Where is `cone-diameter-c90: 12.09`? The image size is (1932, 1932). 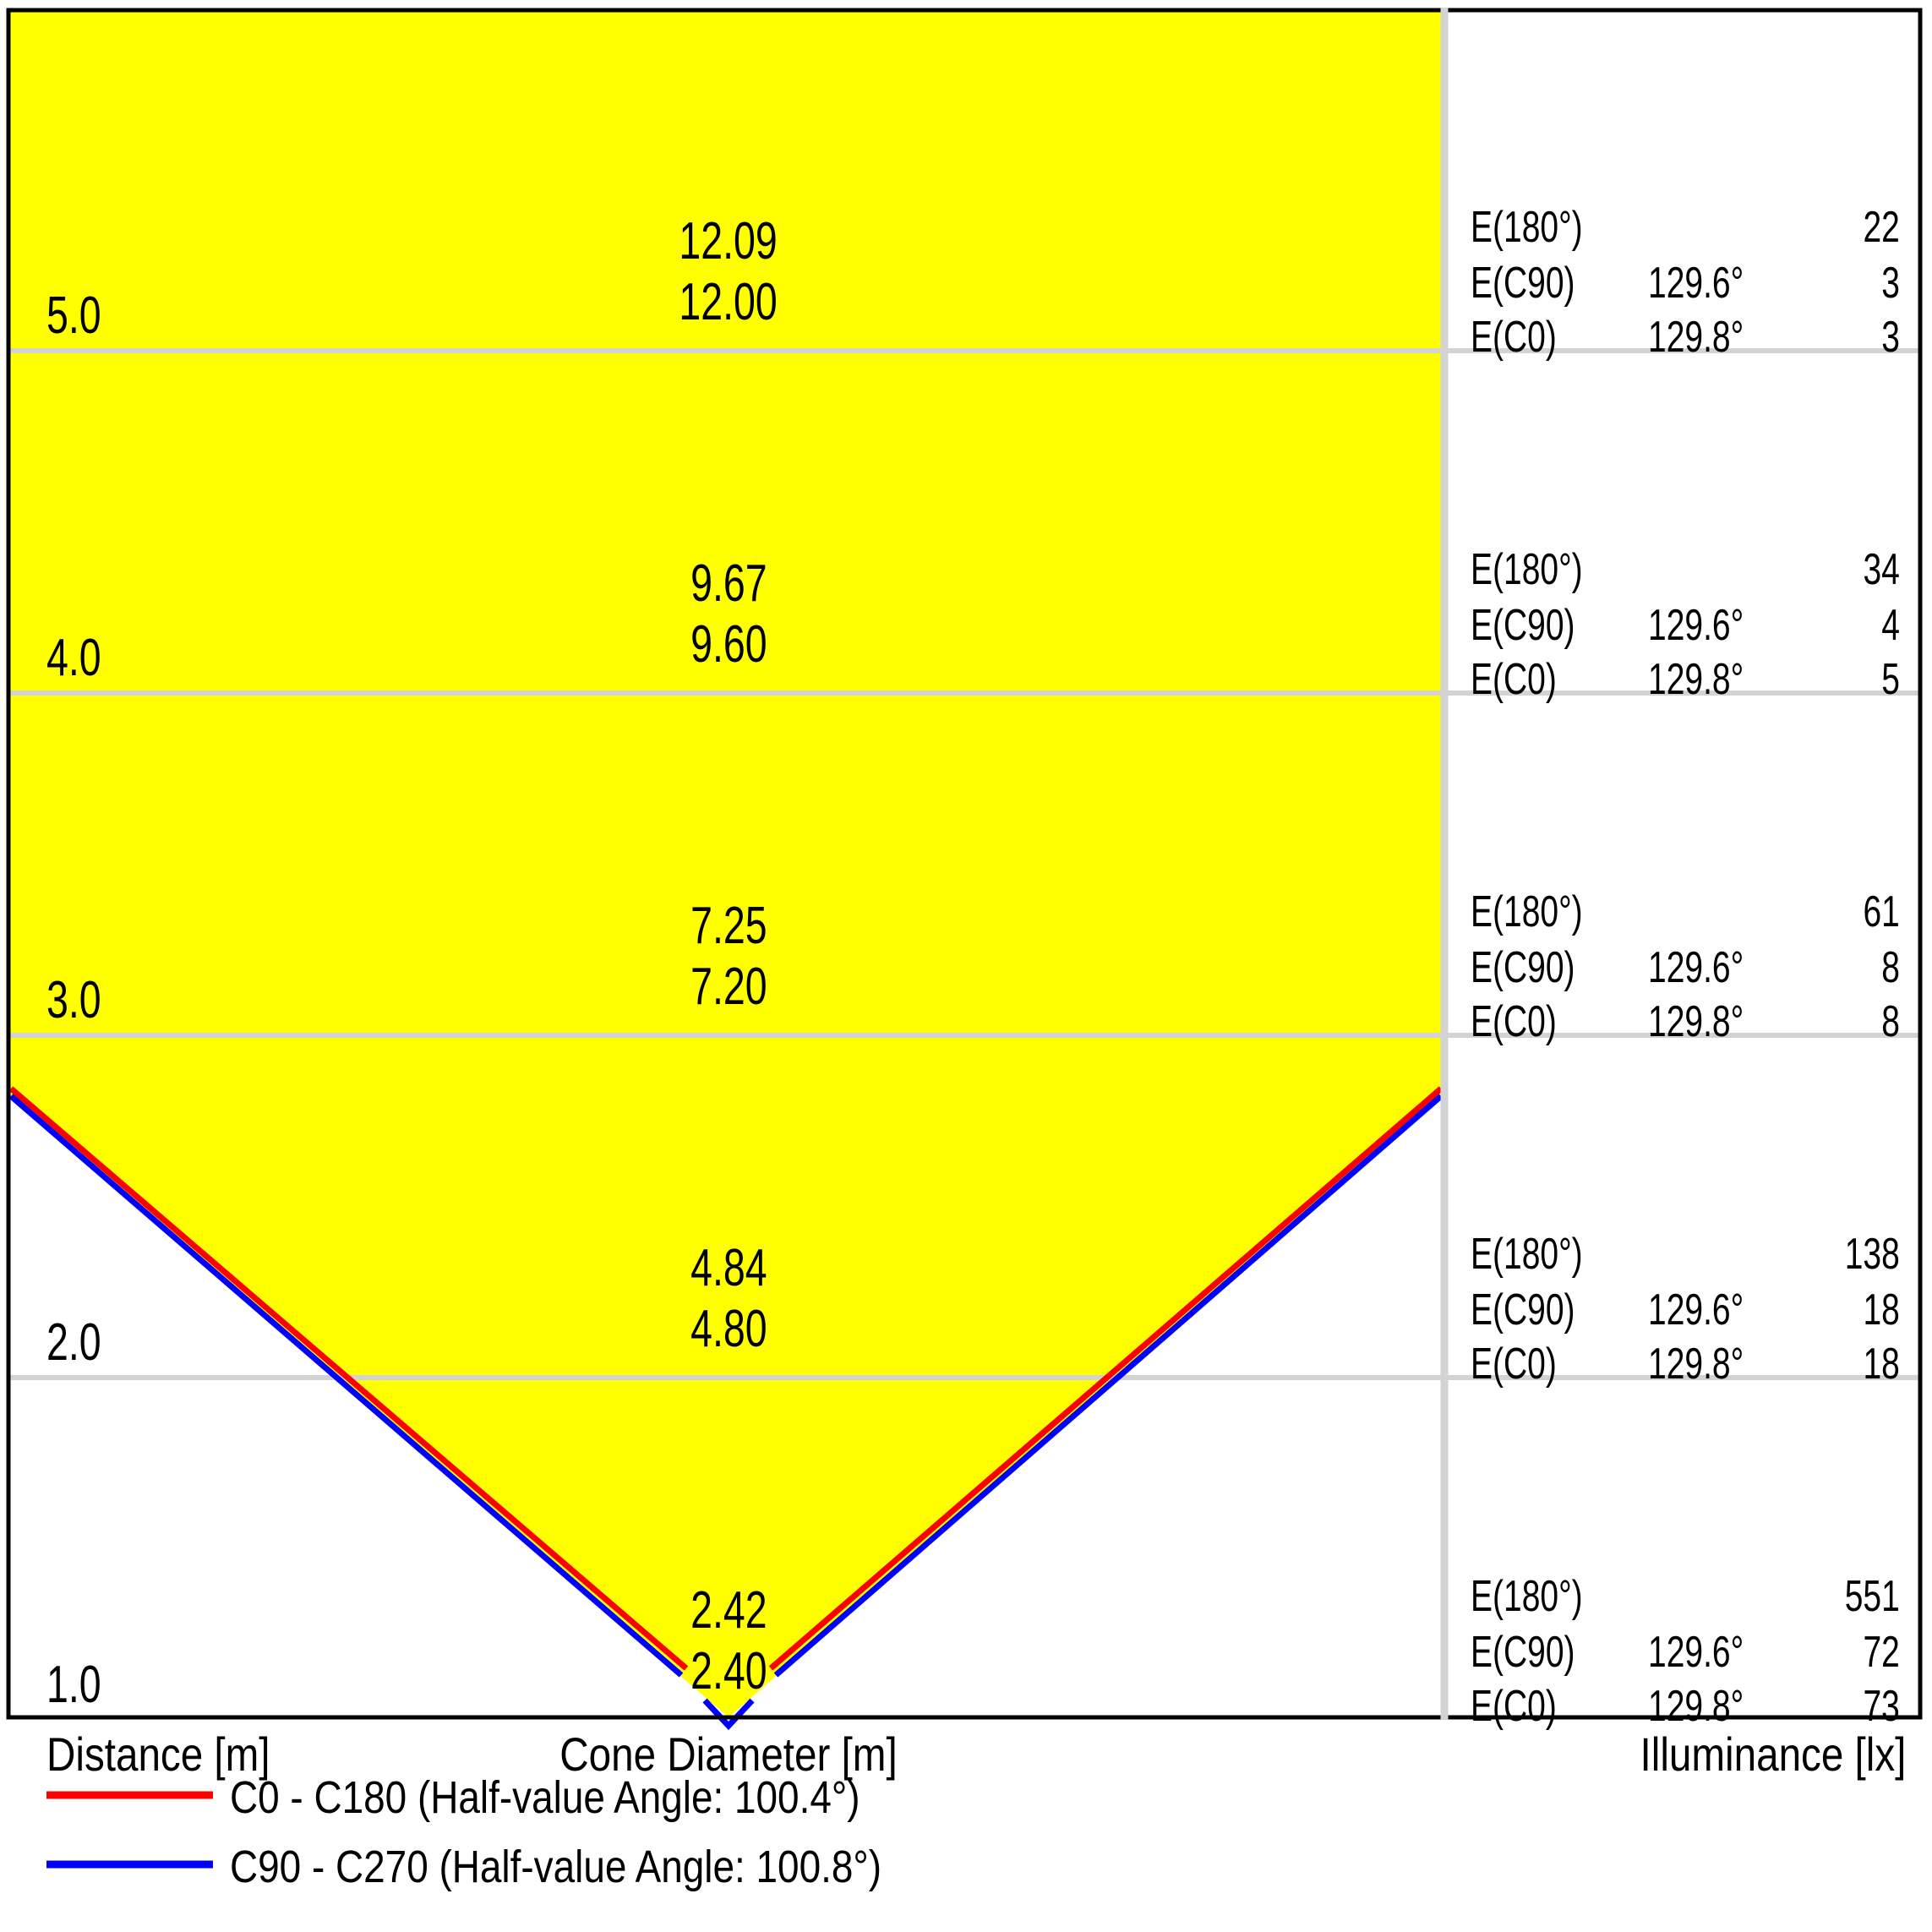
cone-diameter-c90: 12.09 is located at coordinates (728, 241).